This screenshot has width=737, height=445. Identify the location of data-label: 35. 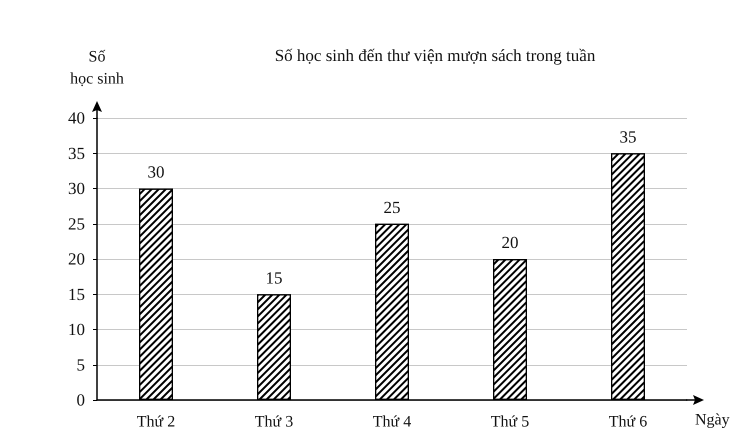
(628, 136).